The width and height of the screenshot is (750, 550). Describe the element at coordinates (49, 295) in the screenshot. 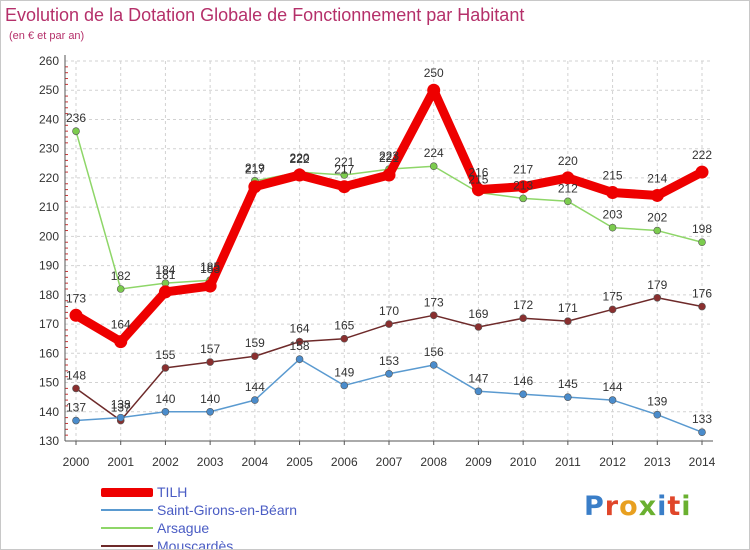

I see `y-tick-label: 180` at that location.